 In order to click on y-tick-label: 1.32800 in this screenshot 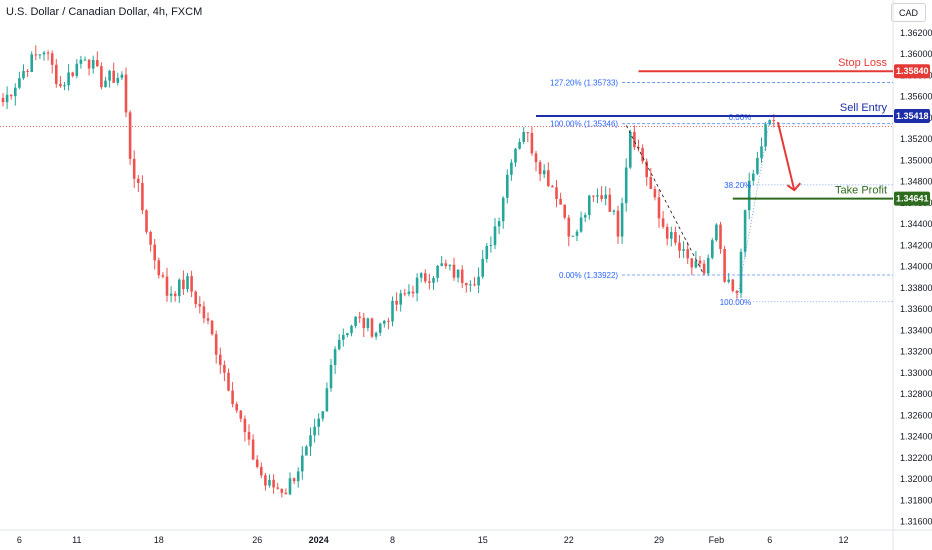, I will do `click(916, 394)`.